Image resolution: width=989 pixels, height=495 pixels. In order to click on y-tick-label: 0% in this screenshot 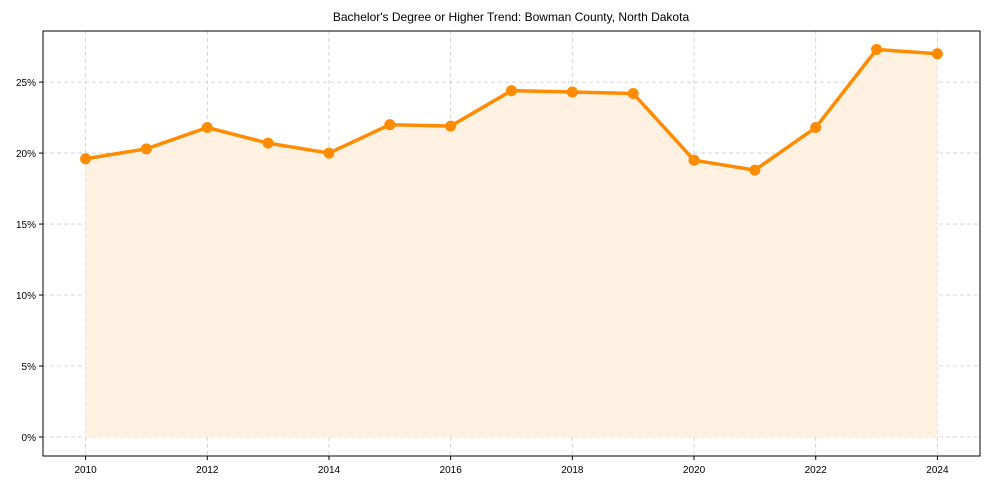, I will do `click(29, 438)`.